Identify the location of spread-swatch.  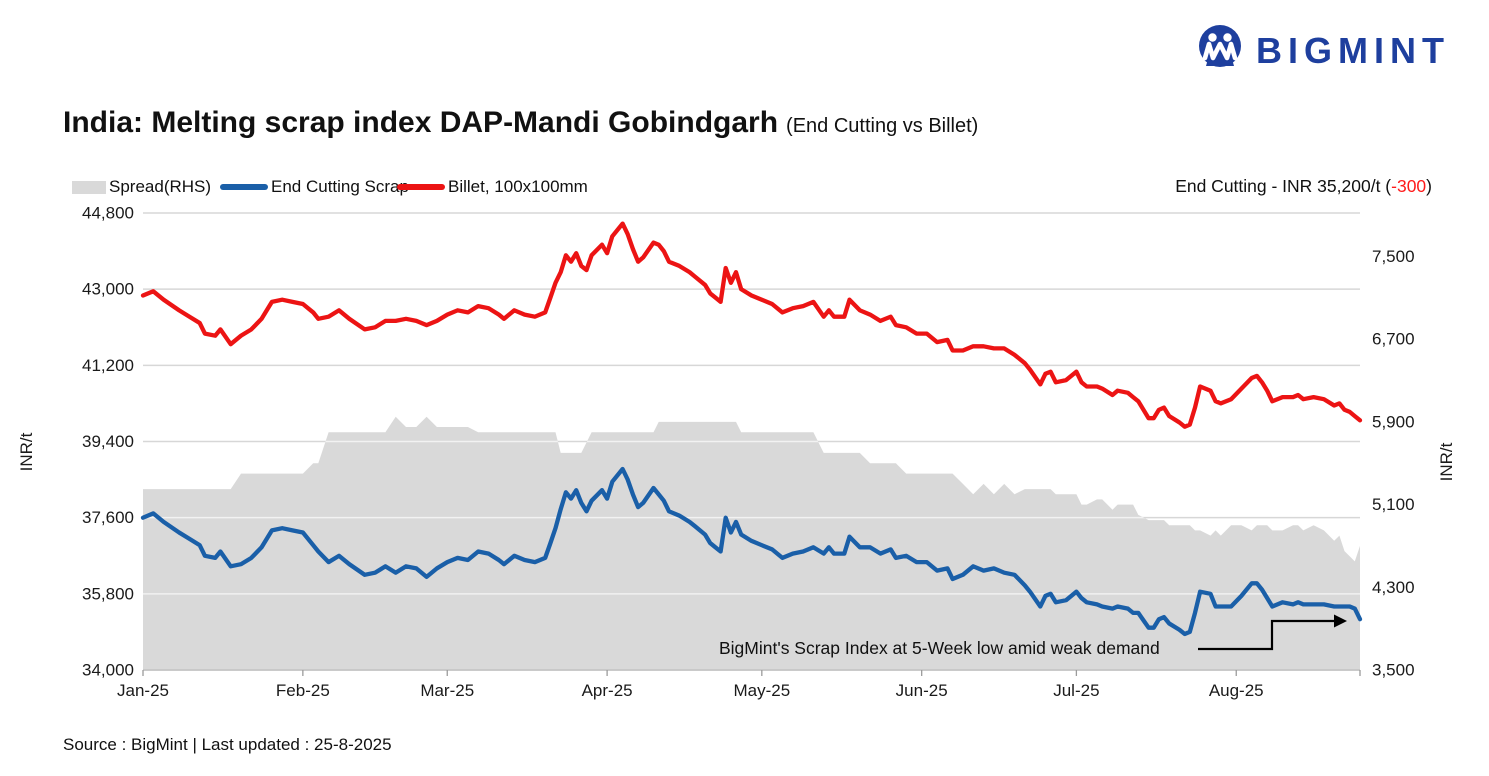
(89, 187).